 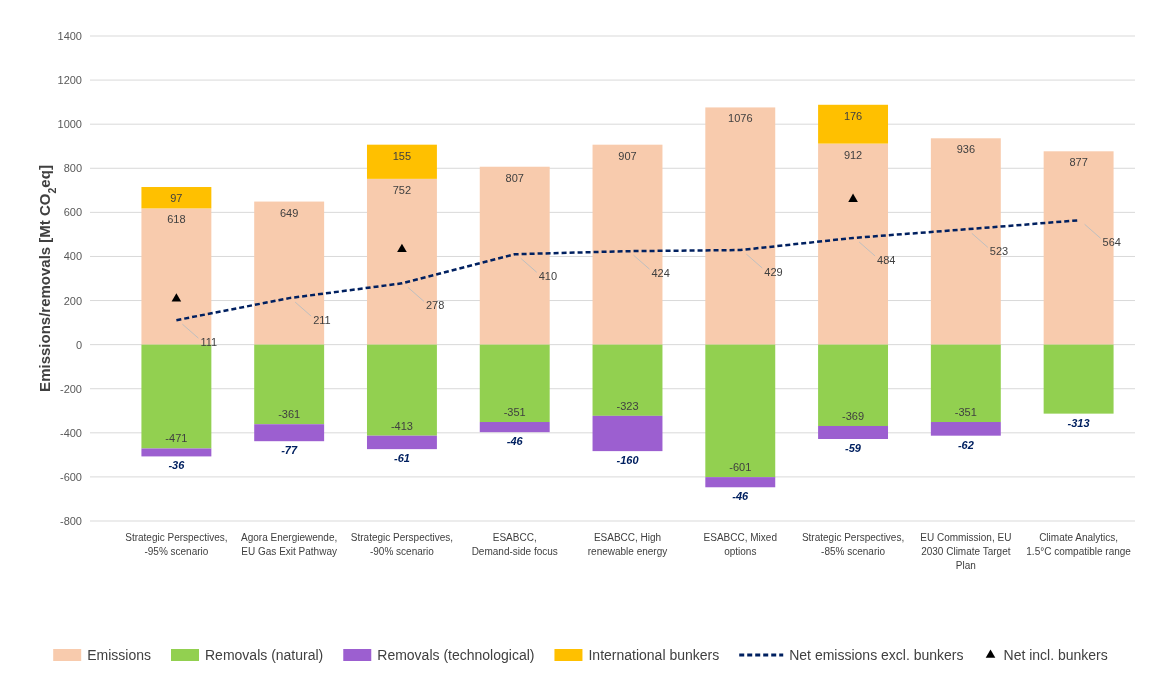 I want to click on data-label: 429, so click(x=773, y=272).